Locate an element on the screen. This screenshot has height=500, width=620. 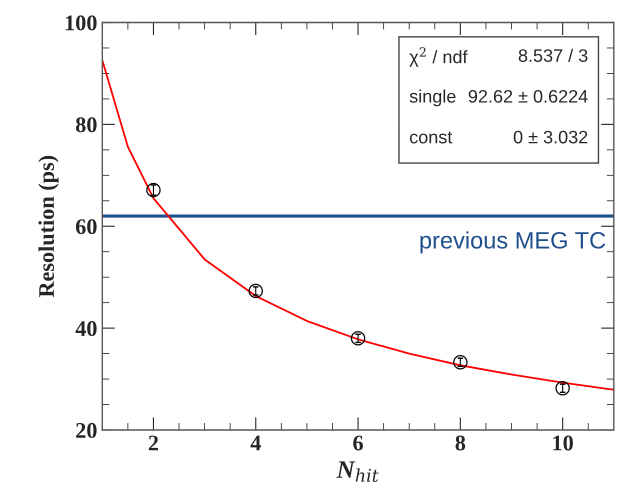
x-axis-title: N$_{hit}$ is located at coordinates (357, 471).